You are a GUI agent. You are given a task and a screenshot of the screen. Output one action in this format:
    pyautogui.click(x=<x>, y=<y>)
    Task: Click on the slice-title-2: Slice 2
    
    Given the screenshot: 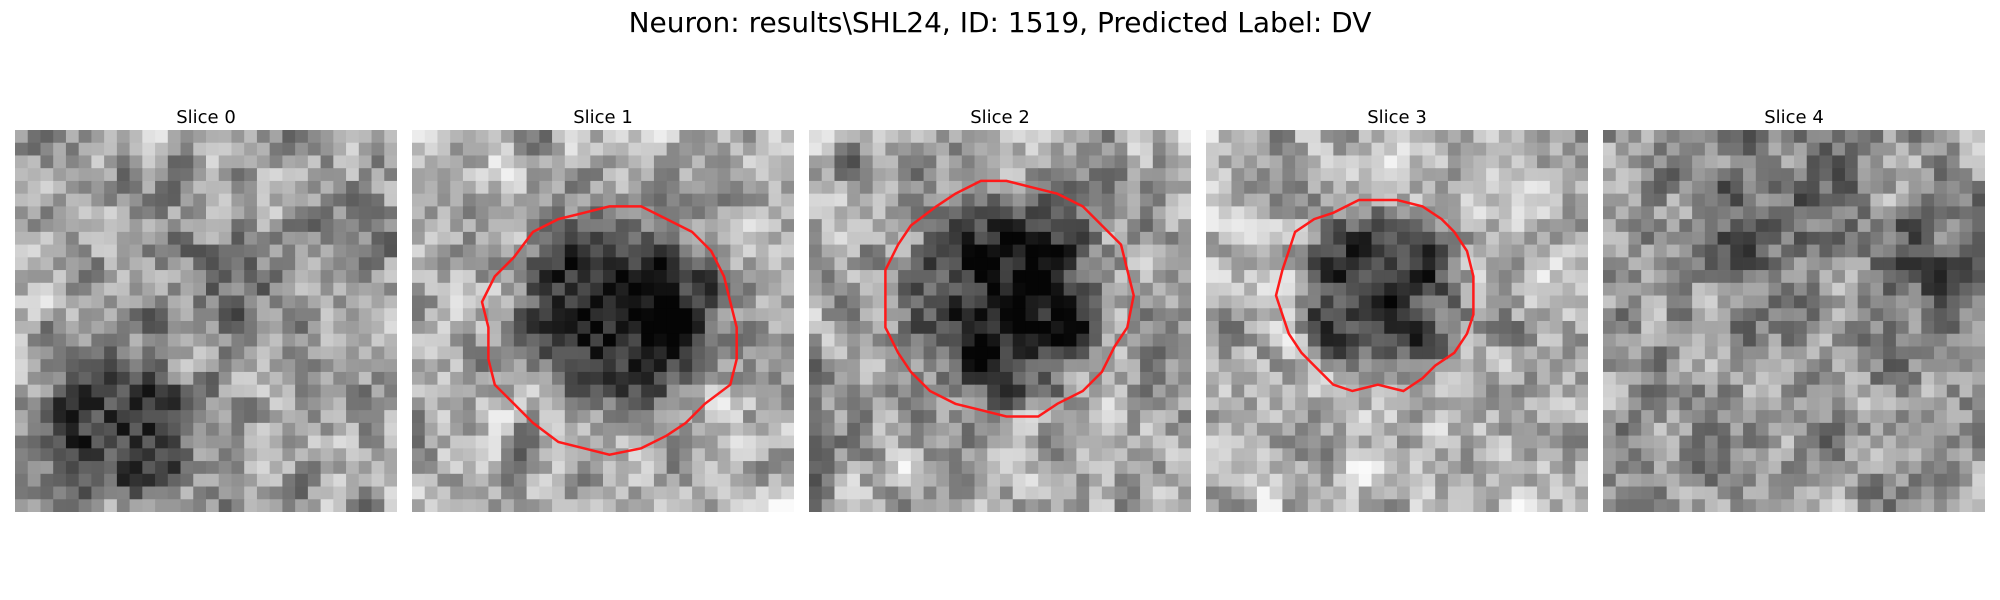 What is the action you would take?
    pyautogui.click(x=1000, y=117)
    